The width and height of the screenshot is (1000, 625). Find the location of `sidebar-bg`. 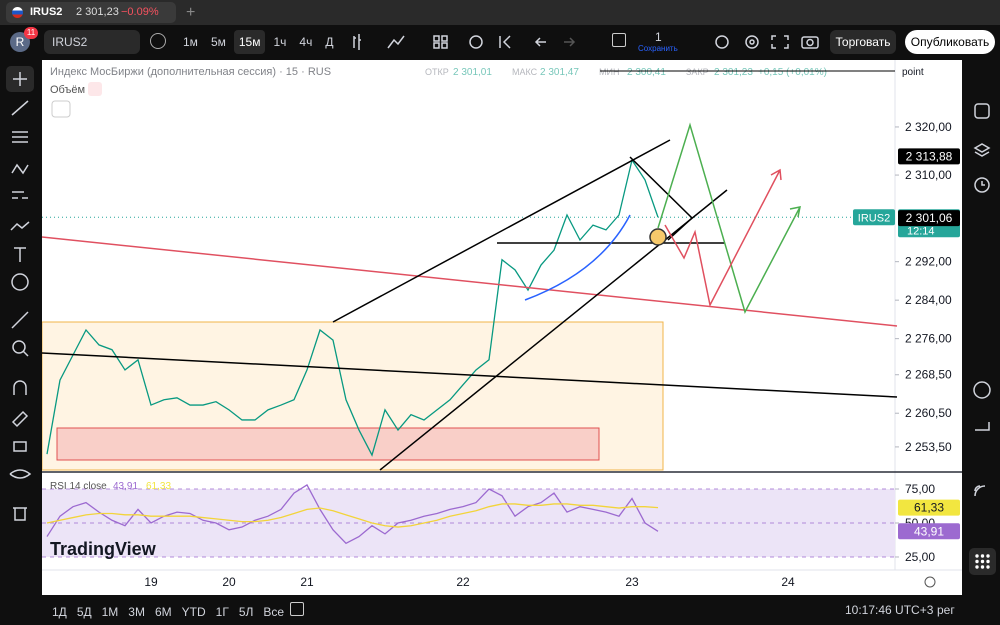

sidebar-bg is located at coordinates (982, 327).